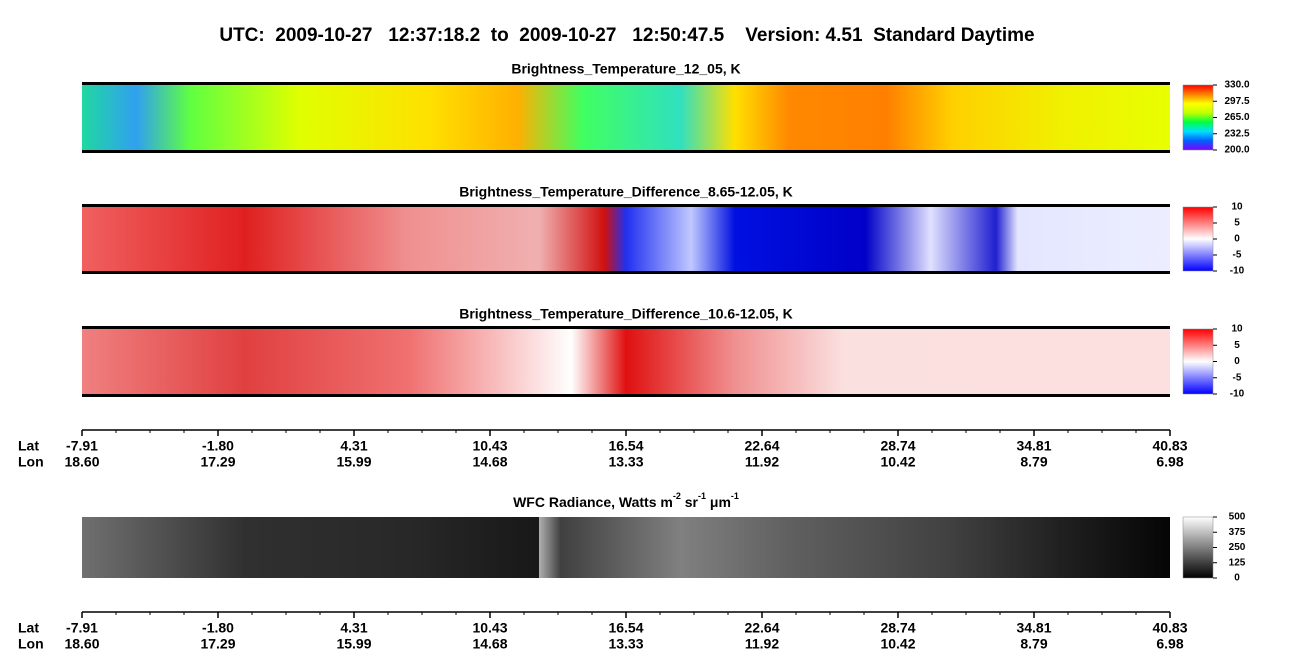 Image resolution: width=1300 pixels, height=667 pixels. What do you see at coordinates (625, 69) in the screenshot?
I see `panel-title: Brightness_Temperature_12_05, K` at bounding box center [625, 69].